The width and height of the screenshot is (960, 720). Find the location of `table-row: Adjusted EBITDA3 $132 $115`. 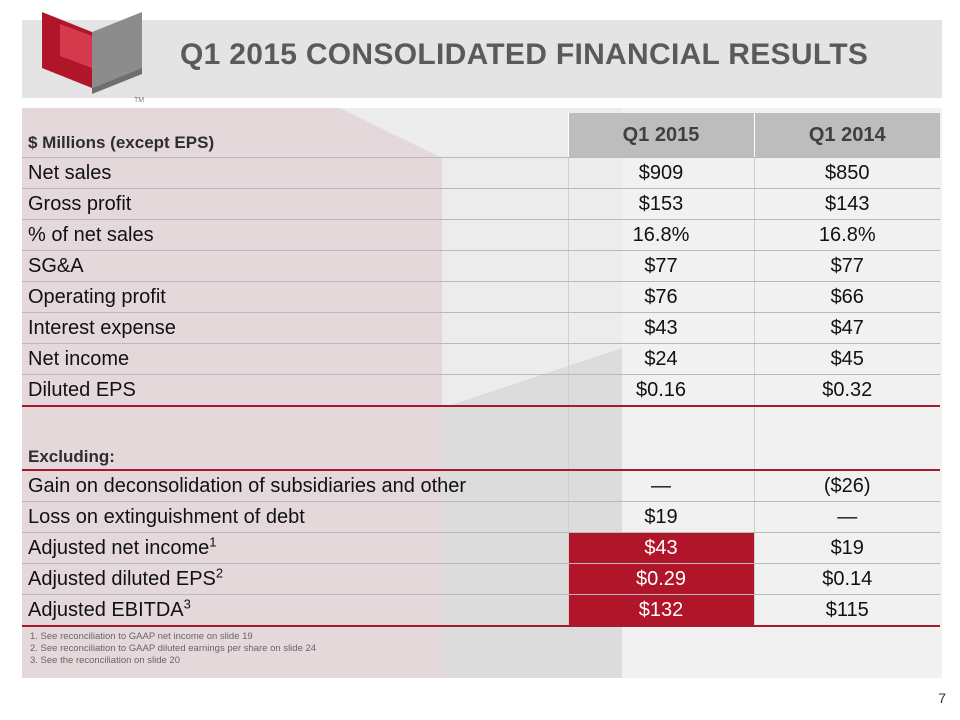

table-row: Adjusted EBITDA3 $132 $115 is located at coordinates (481, 610).